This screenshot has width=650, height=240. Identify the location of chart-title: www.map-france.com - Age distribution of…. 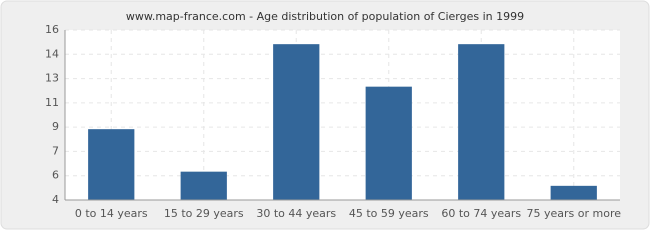
(325, 16).